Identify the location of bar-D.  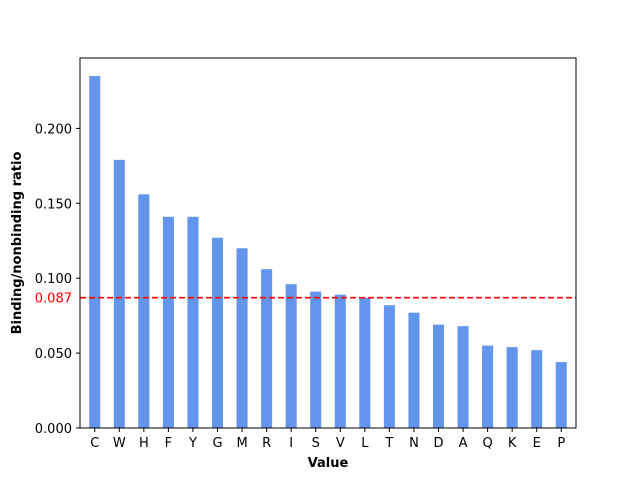
(438, 376).